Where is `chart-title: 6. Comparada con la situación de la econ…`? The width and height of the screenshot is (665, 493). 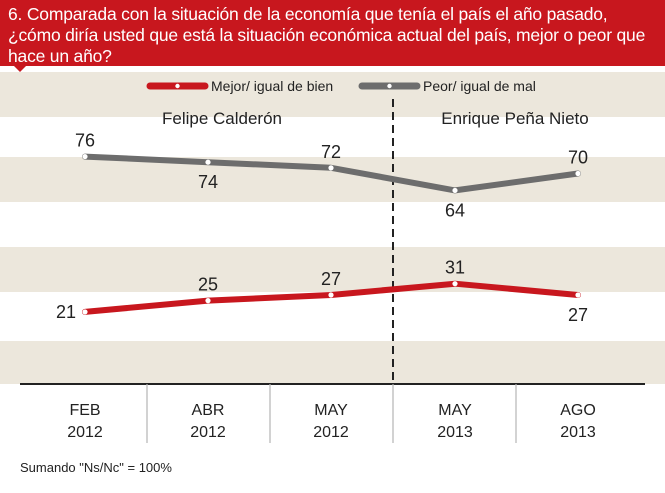
chart-title: 6. Comparada con la situación de la econ… is located at coordinates (327, 35).